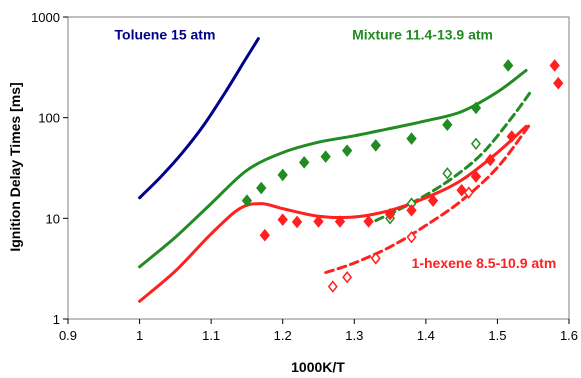  What do you see at coordinates (283, 335) in the screenshot?
I see `x-tick-label: 1.2` at bounding box center [283, 335].